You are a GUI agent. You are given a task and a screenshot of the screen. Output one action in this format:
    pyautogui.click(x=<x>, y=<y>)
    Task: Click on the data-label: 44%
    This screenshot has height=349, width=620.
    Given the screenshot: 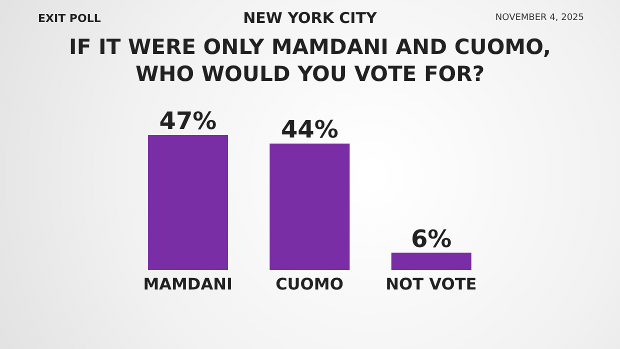 What is the action you would take?
    pyautogui.click(x=309, y=130)
    